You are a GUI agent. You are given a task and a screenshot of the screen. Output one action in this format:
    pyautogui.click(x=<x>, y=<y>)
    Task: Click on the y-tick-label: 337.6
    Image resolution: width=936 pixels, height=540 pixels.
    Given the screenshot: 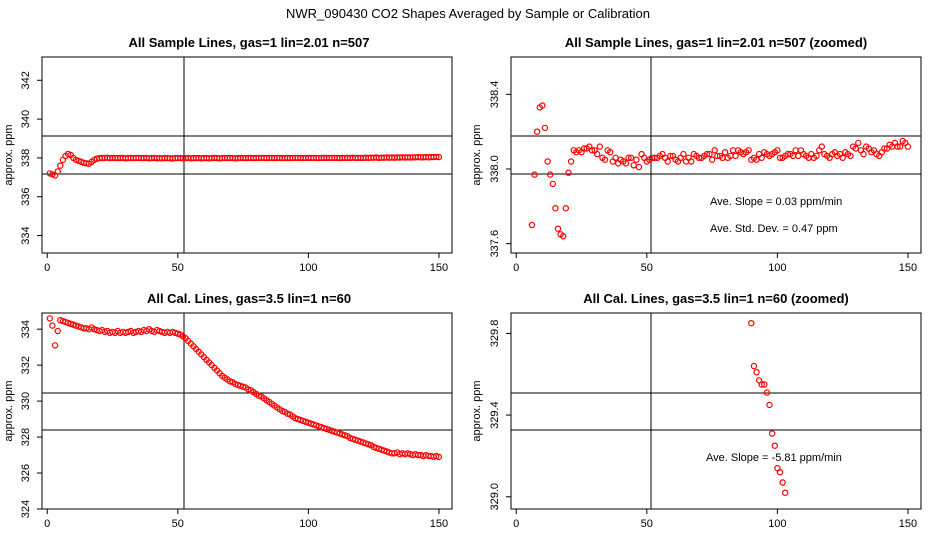 What is the action you would take?
    pyautogui.click(x=495, y=244)
    